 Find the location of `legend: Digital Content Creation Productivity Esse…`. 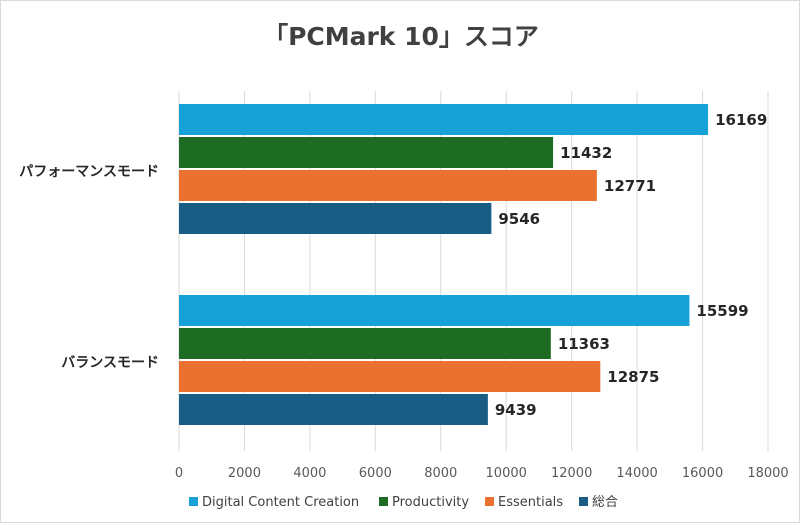

legend: Digital Content Creation Productivity Esse… is located at coordinates (403, 502).